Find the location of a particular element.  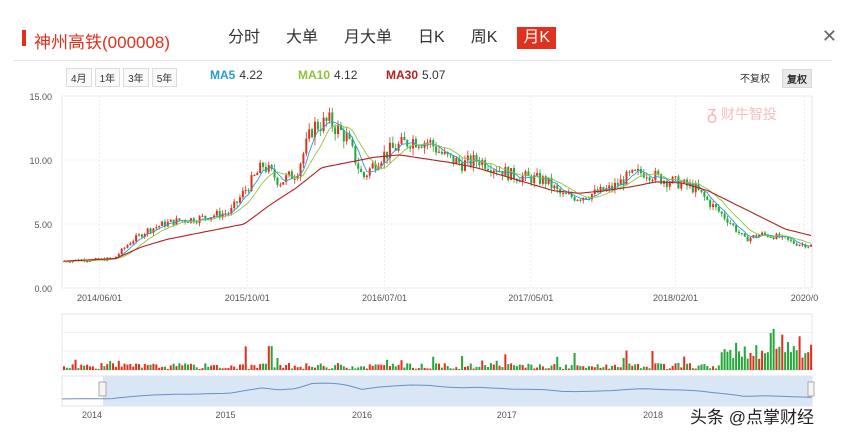

tab-daily-k: 日K is located at coordinates (431, 37).